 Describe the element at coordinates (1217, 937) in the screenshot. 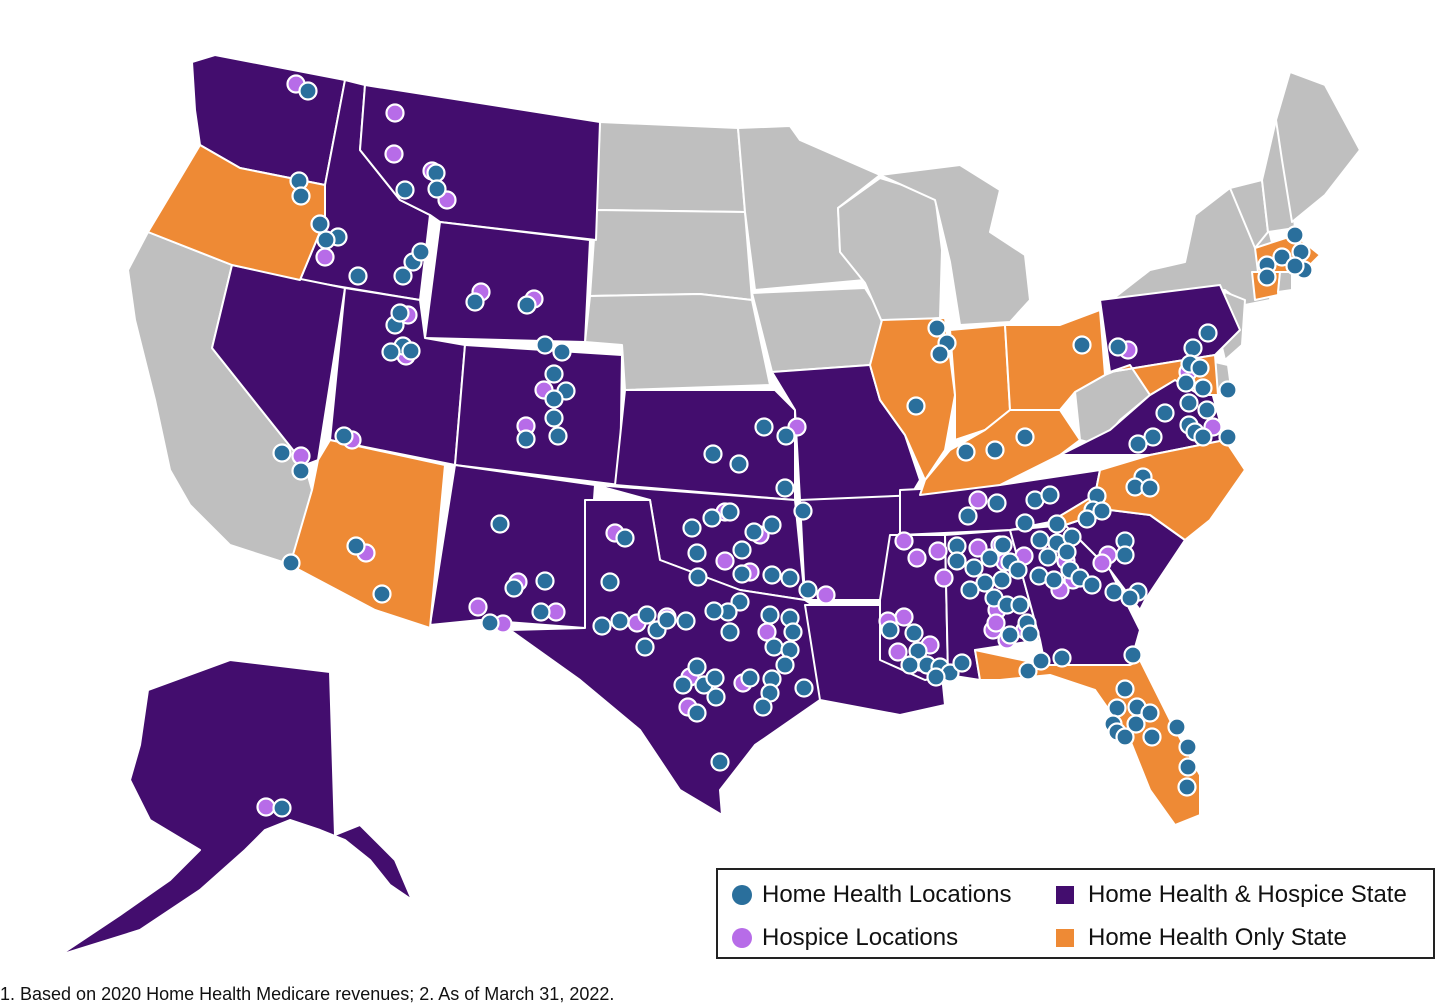

I see `legend-label: Home Health Only State` at that location.